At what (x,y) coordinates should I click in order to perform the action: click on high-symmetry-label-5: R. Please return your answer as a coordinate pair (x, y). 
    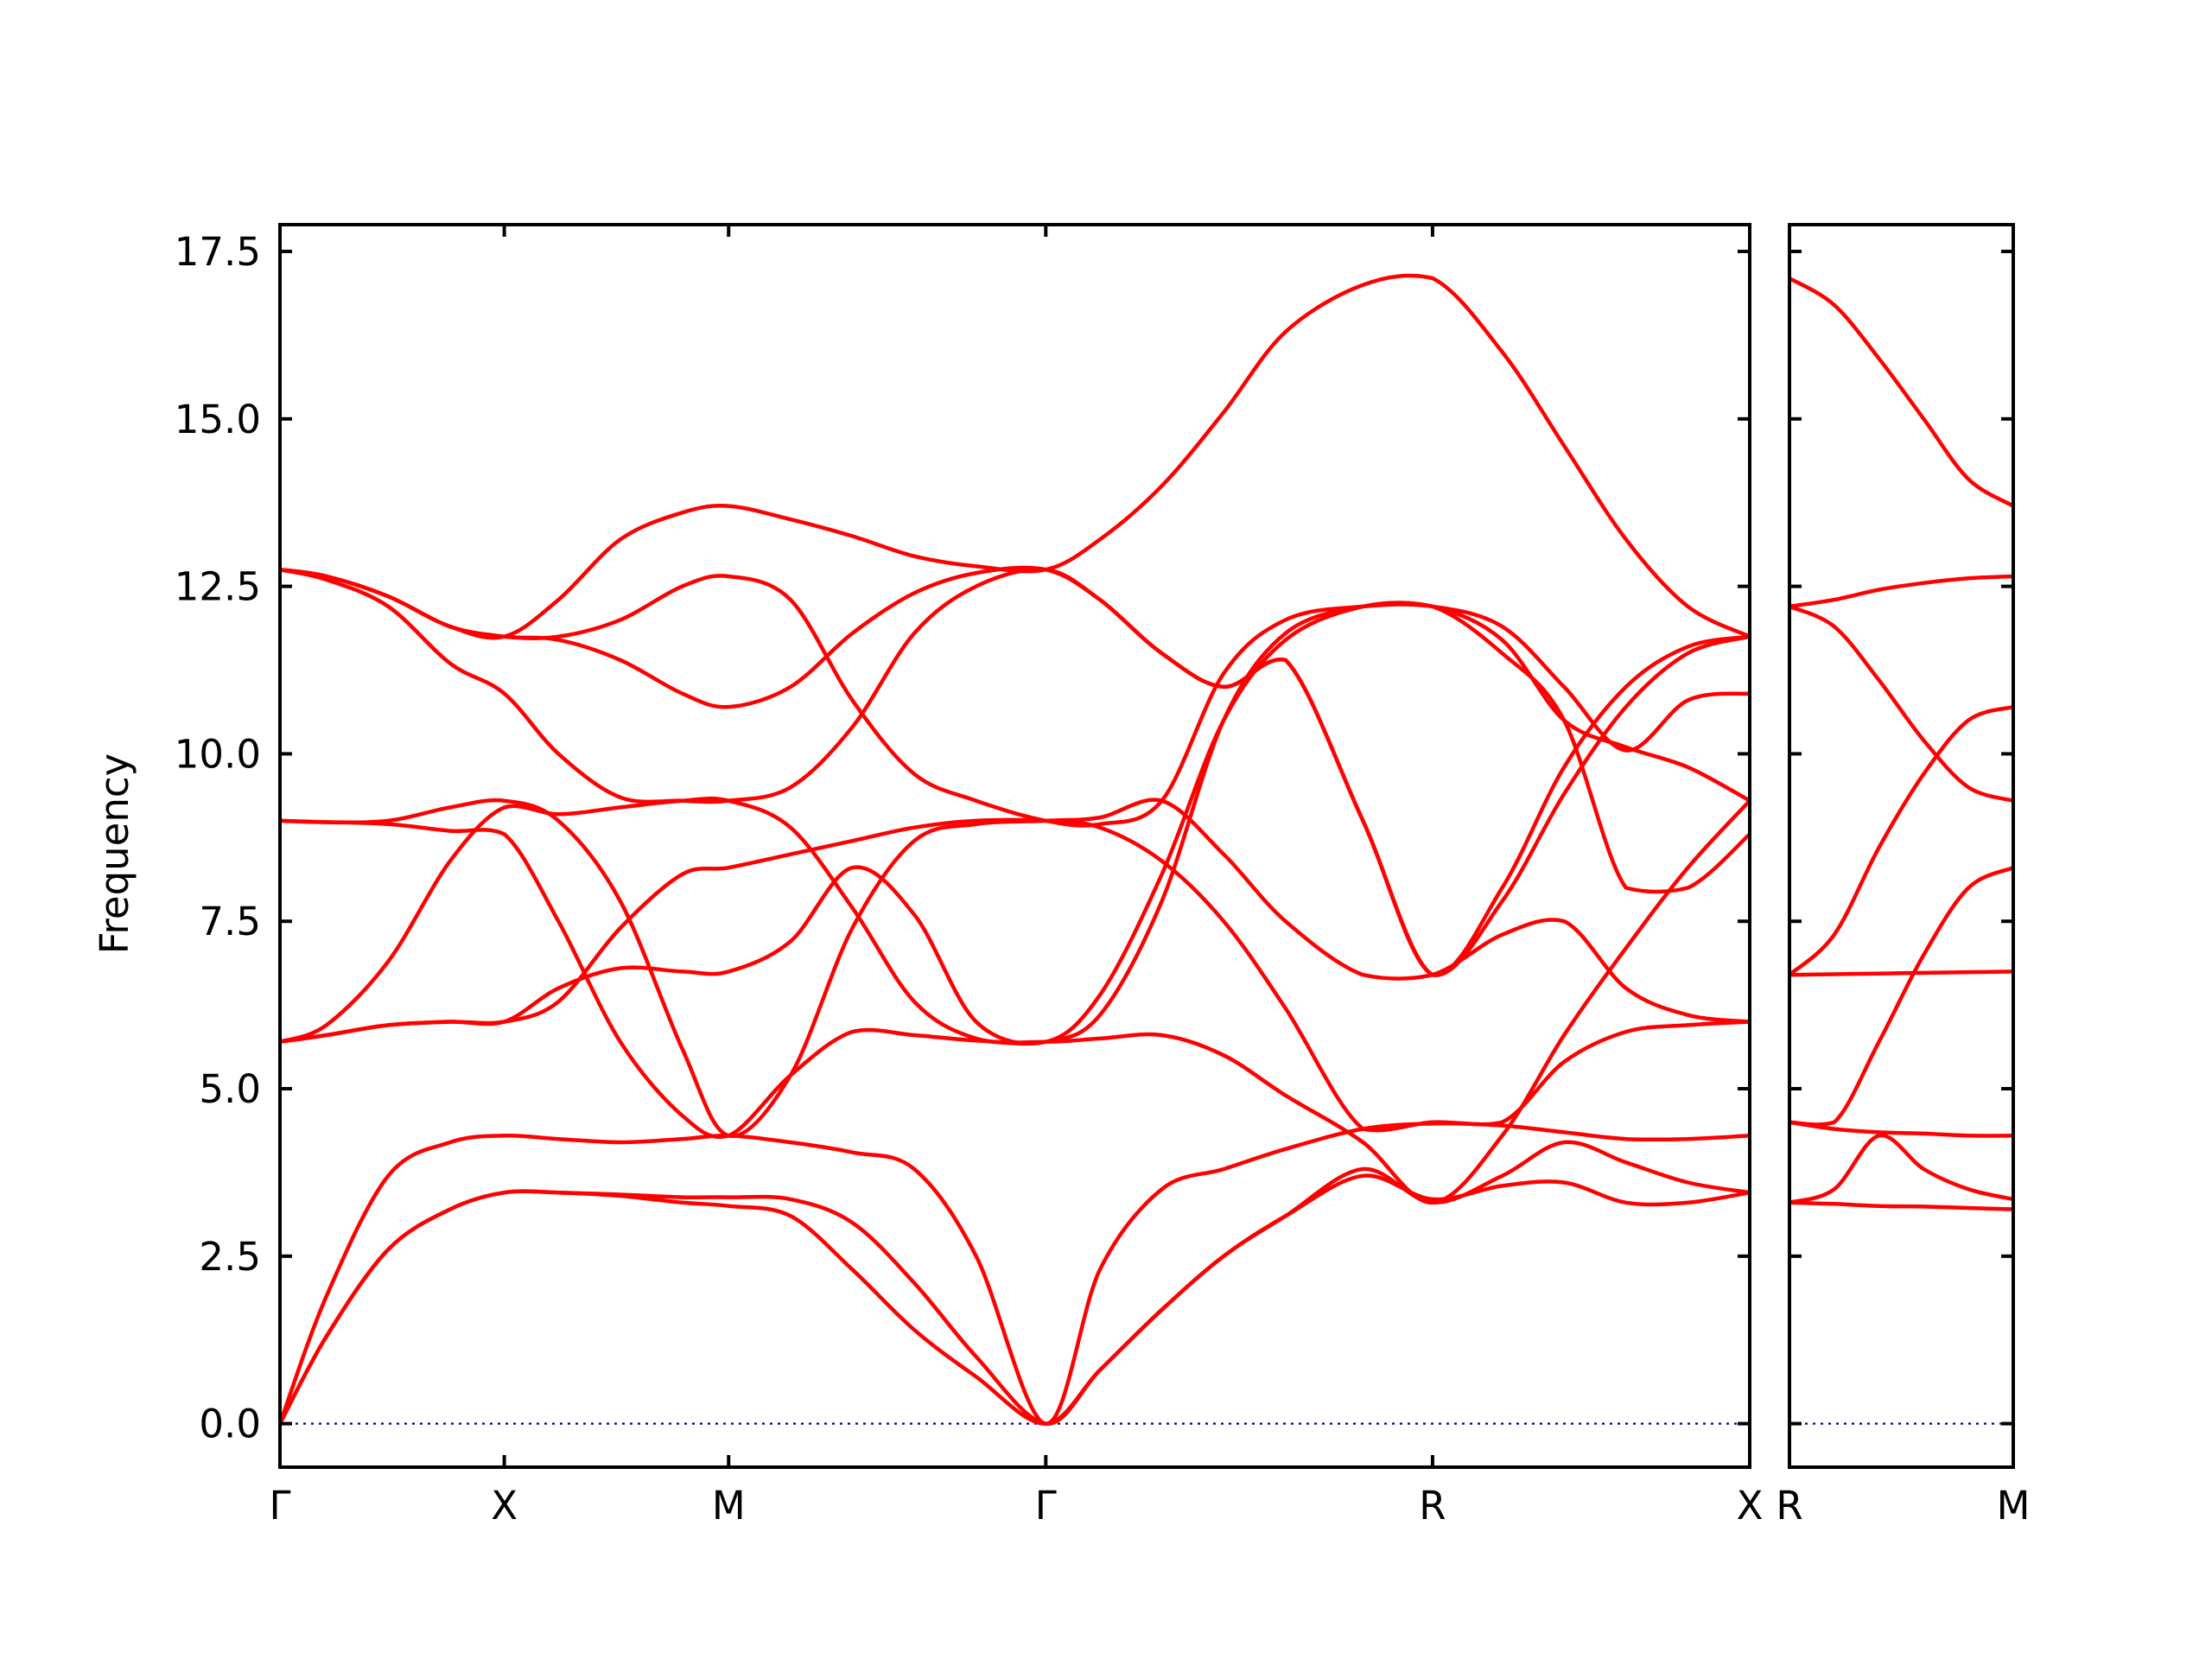
    Looking at the image, I should click on (1432, 1506).